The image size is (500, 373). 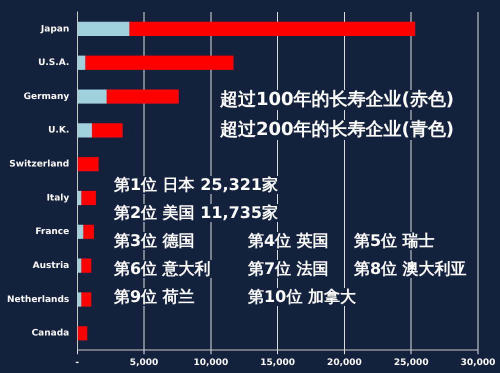 I want to click on annotation: 第1位 日本 25,321家, so click(x=196, y=184).